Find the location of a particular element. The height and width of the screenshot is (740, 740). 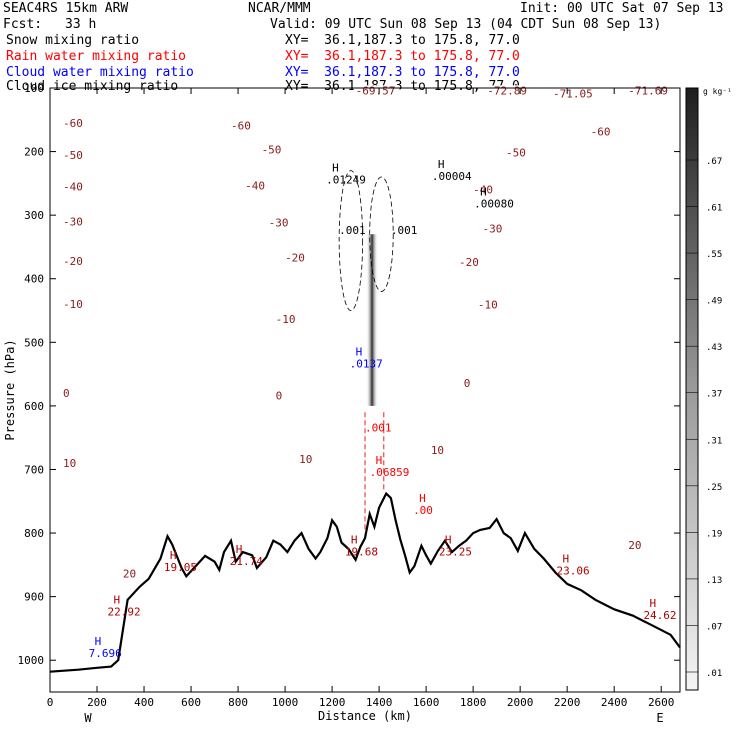

isotherm-left-label: -20 is located at coordinates (73, 261).